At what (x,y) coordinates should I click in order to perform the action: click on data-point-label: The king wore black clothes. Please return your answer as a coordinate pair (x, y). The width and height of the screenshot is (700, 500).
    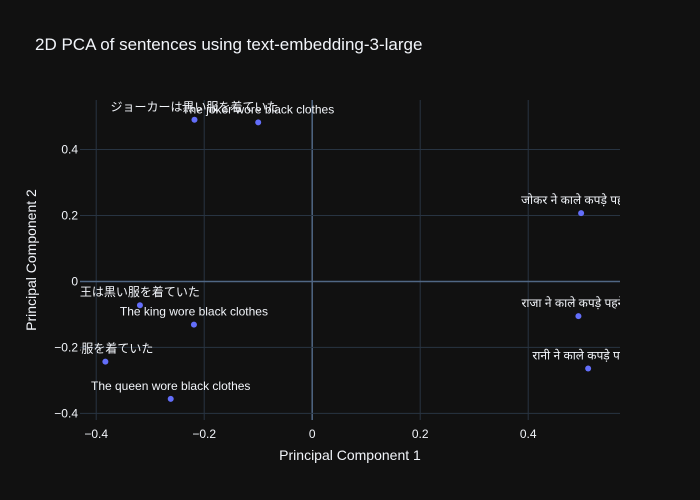
    Looking at the image, I should click on (194, 312).